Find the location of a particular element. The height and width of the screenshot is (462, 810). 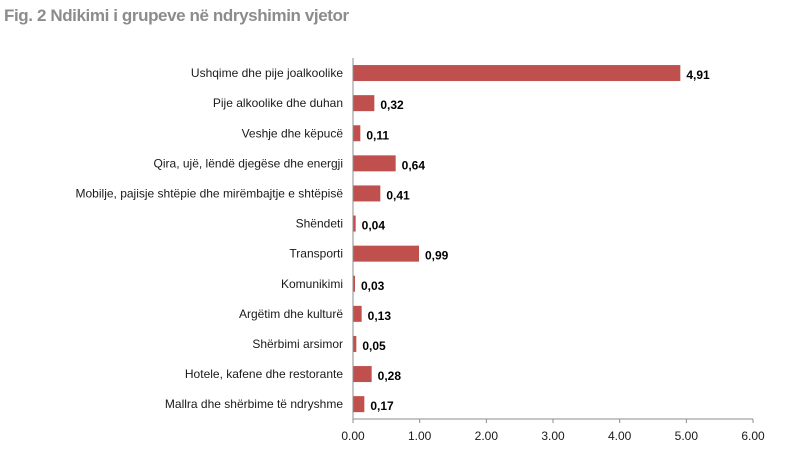

value-label: 0,41 is located at coordinates (398, 195).